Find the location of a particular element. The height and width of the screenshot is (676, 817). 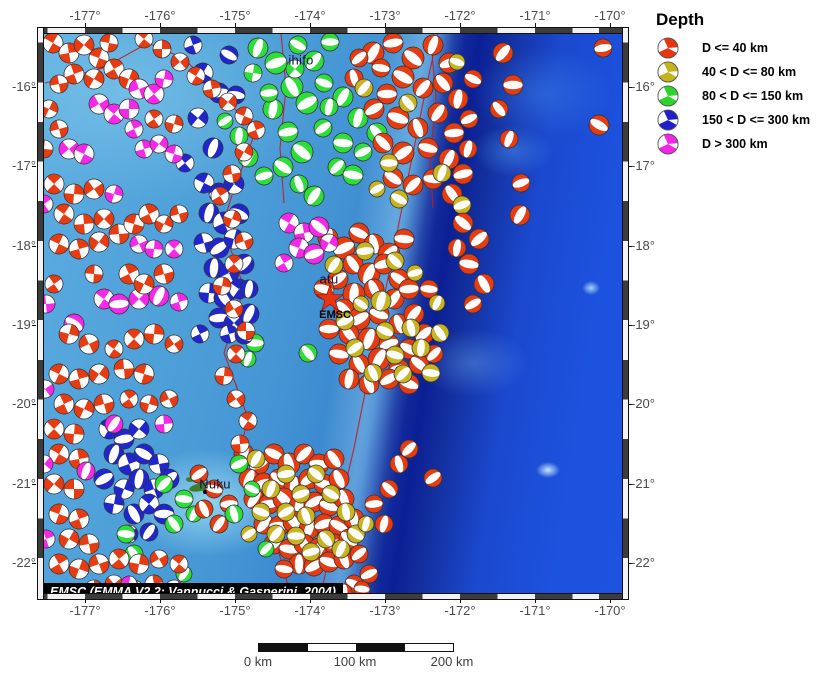

legend-item-label: 40 < D <= 80 km is located at coordinates (749, 72).